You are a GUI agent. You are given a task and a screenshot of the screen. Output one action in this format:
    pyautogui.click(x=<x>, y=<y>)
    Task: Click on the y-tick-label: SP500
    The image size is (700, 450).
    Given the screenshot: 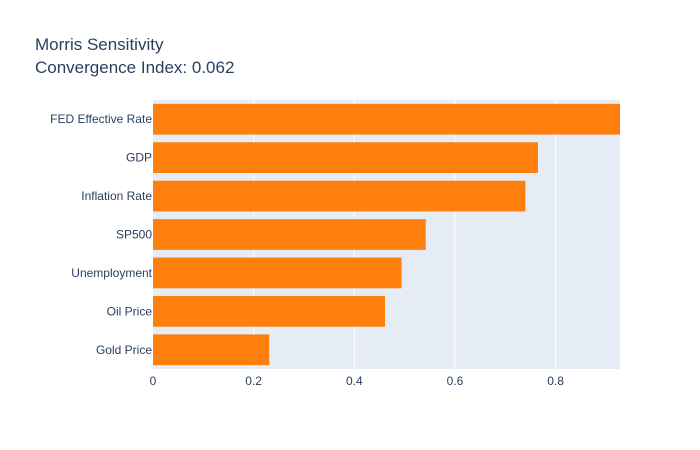 What is the action you would take?
    pyautogui.click(x=134, y=235)
    